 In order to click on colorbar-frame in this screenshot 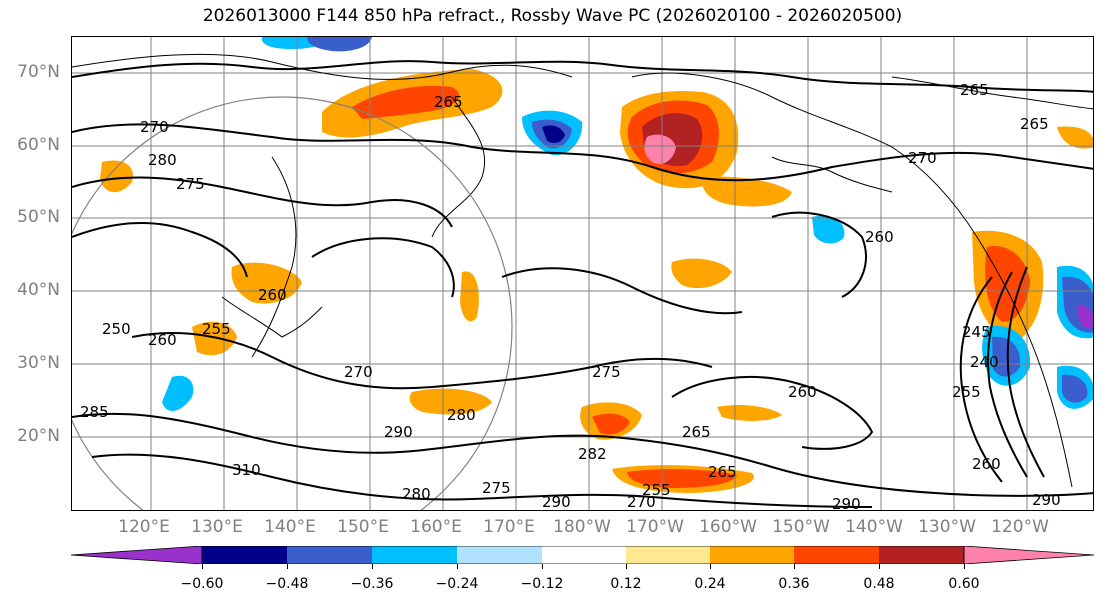, I will do `click(583, 555)`.